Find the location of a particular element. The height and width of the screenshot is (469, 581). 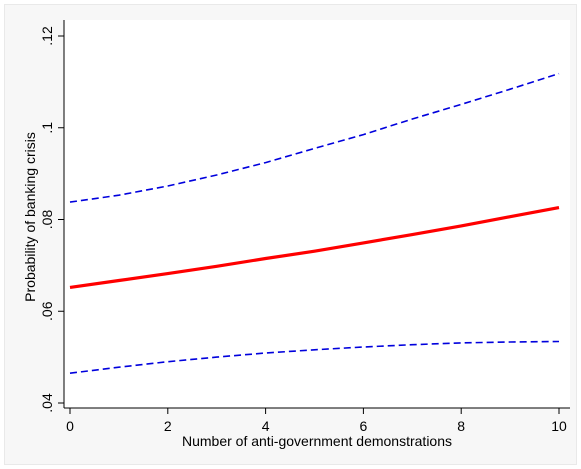

y-tick-label: .08 is located at coordinates (47, 220).